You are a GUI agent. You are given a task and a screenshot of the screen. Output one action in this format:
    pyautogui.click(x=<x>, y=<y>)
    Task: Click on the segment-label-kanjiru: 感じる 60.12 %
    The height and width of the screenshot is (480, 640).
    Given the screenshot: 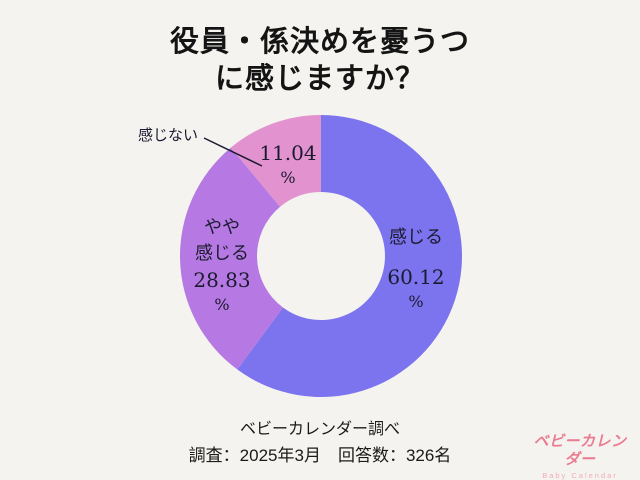 What is the action you would take?
    pyautogui.click(x=416, y=269)
    